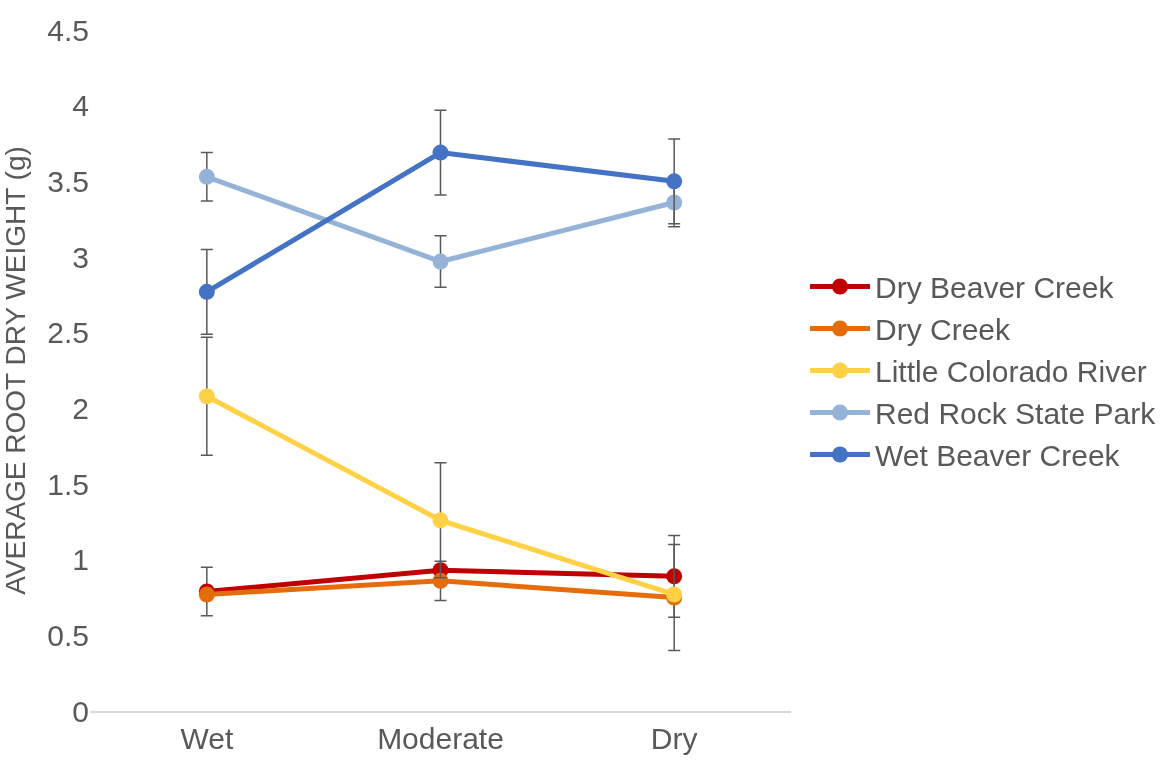 The width and height of the screenshot is (1174, 771). What do you see at coordinates (68, 181) in the screenshot?
I see `y-tick-label: 3.5` at bounding box center [68, 181].